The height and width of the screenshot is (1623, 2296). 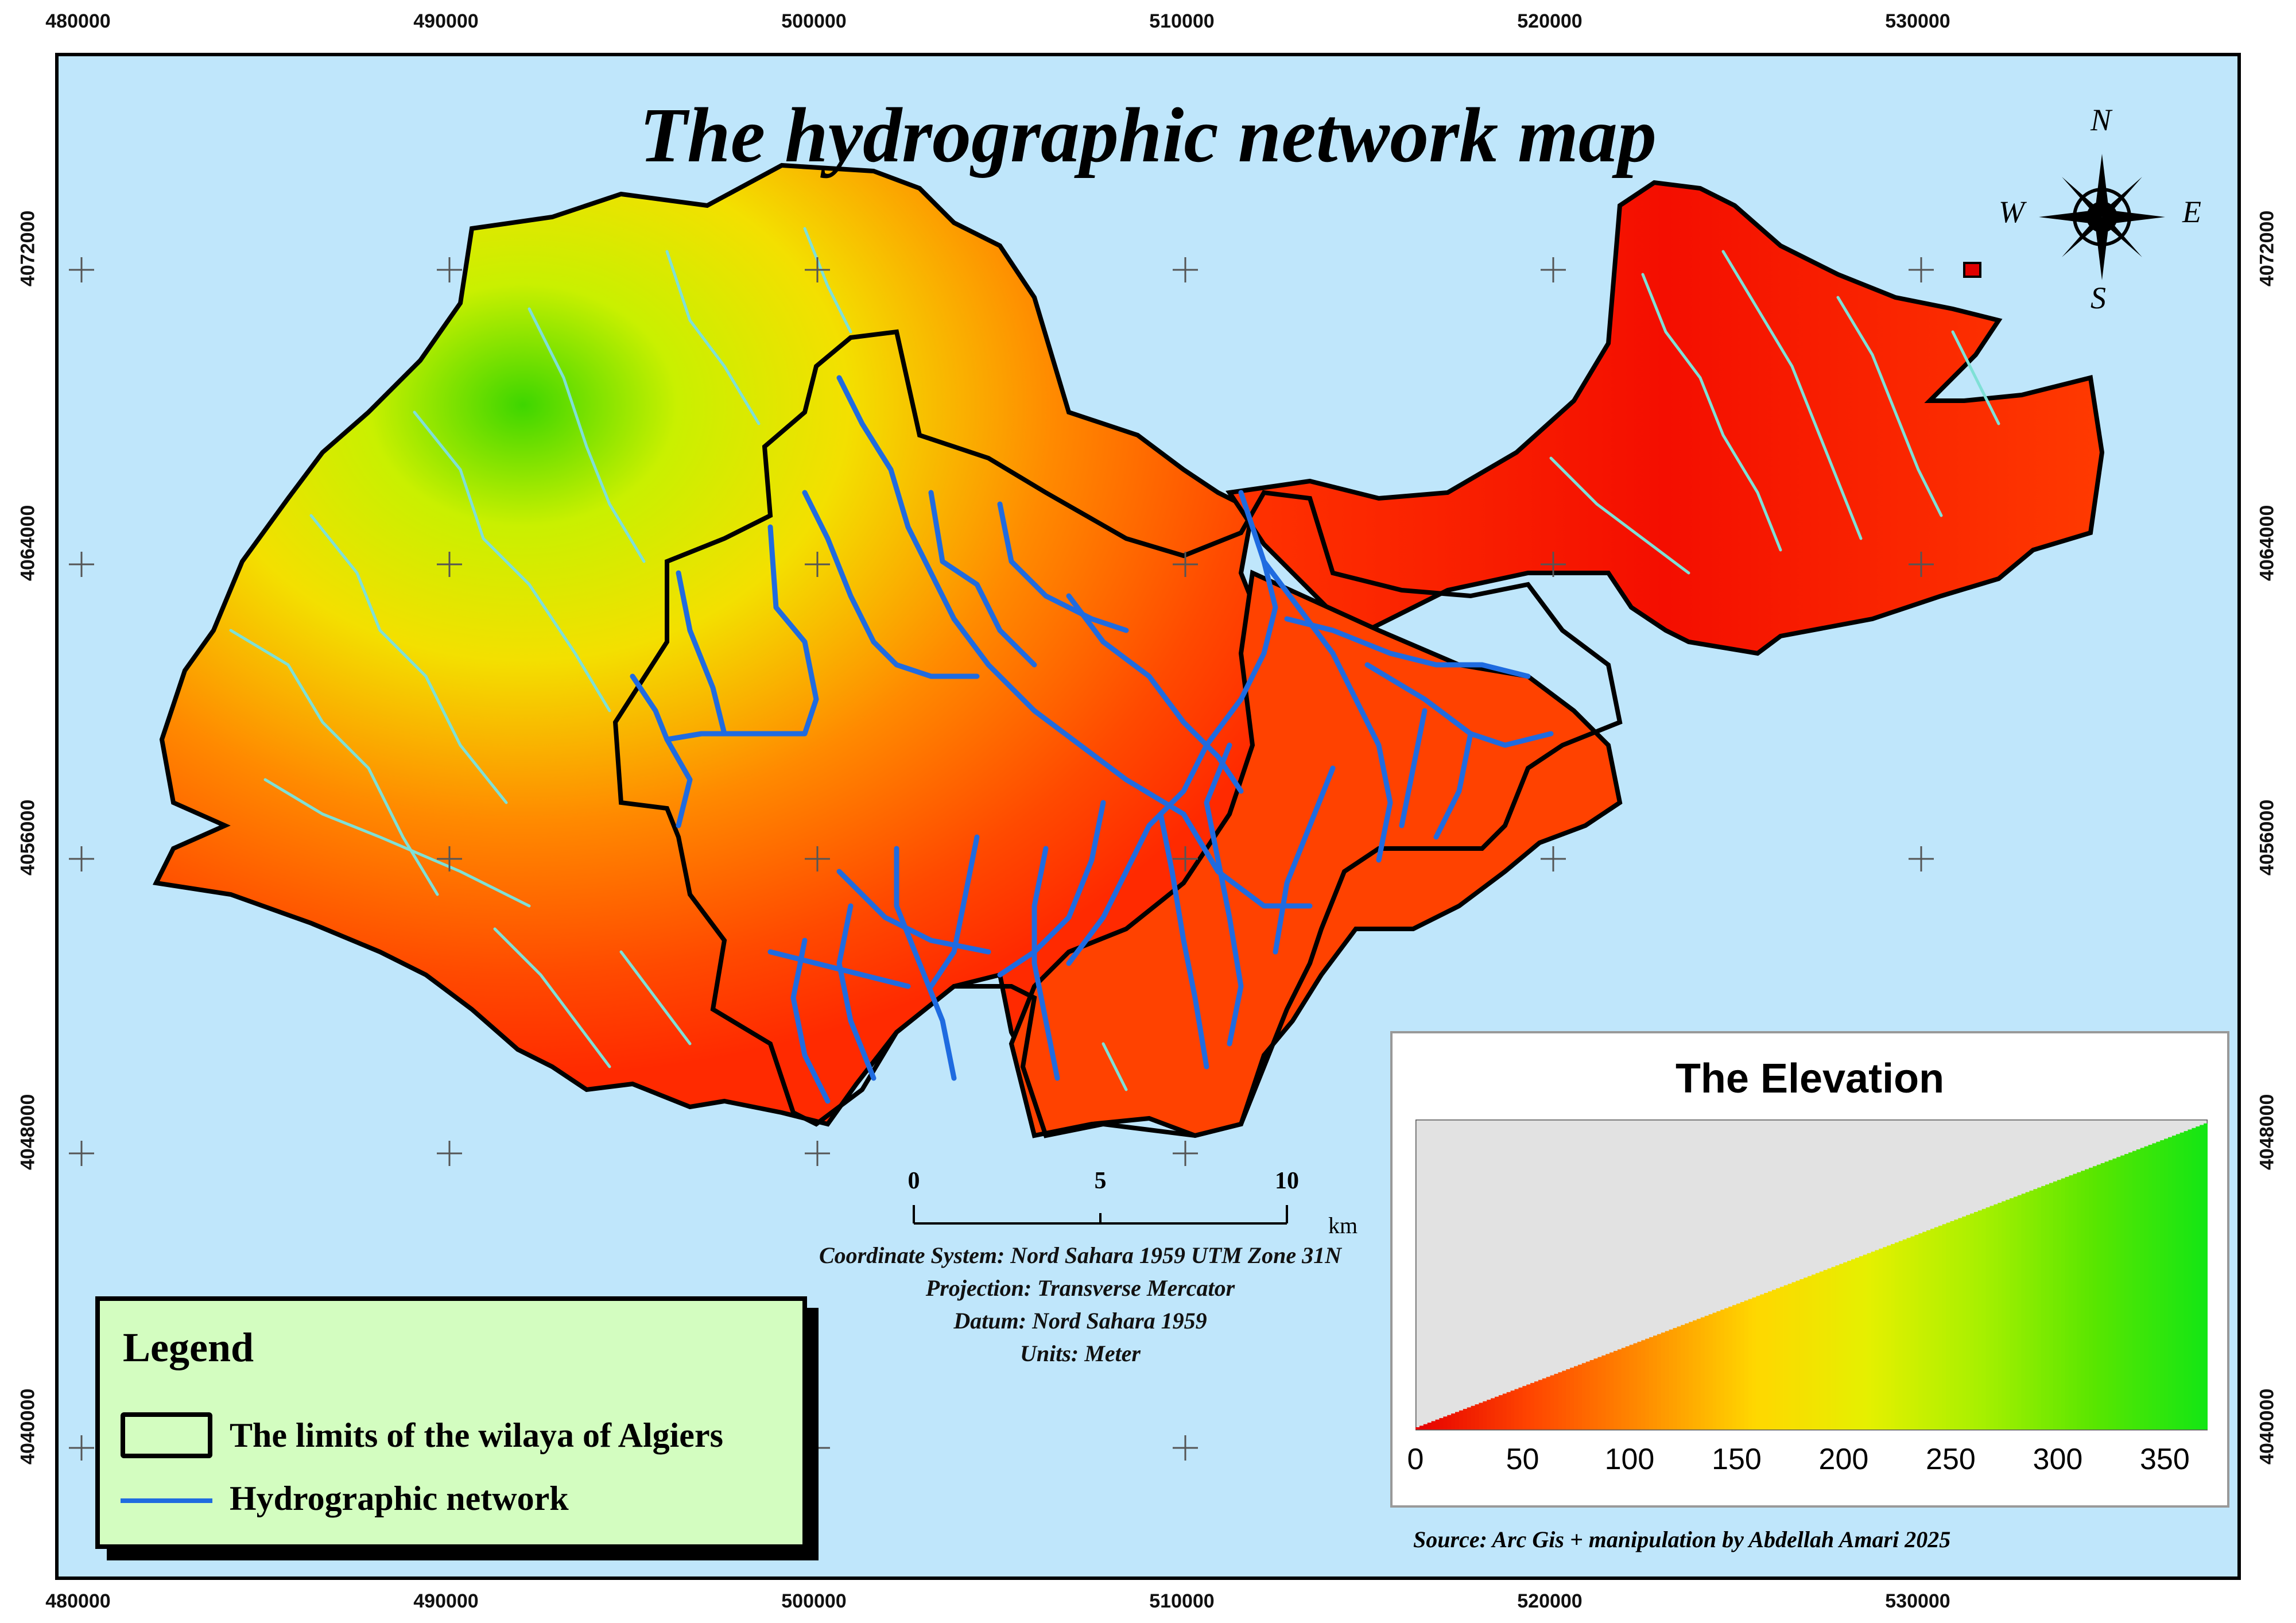 I want to click on legend-title: Legend, so click(x=188, y=1347).